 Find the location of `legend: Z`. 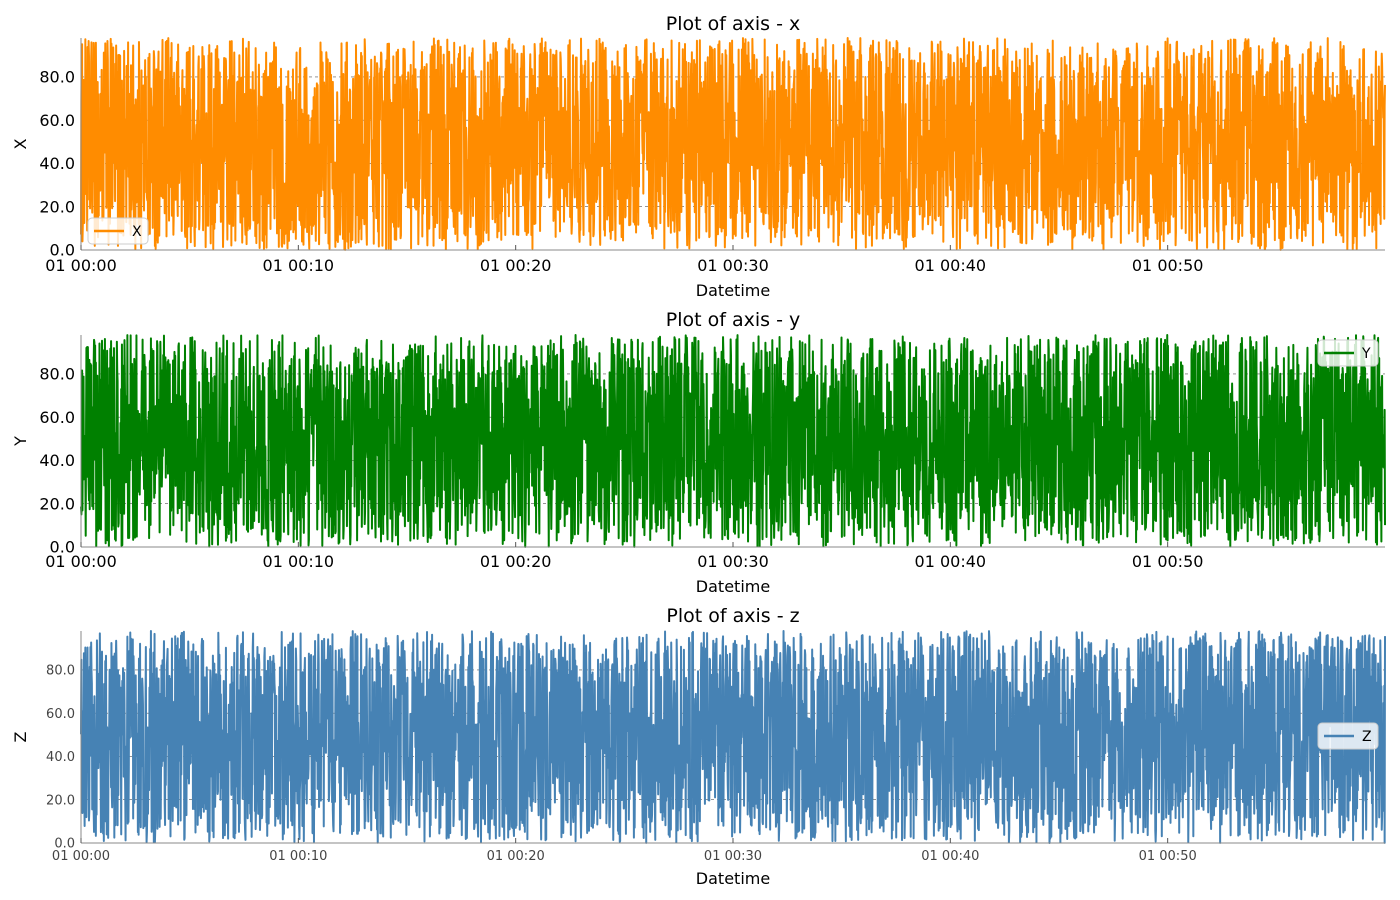

legend: Z is located at coordinates (1348, 736).